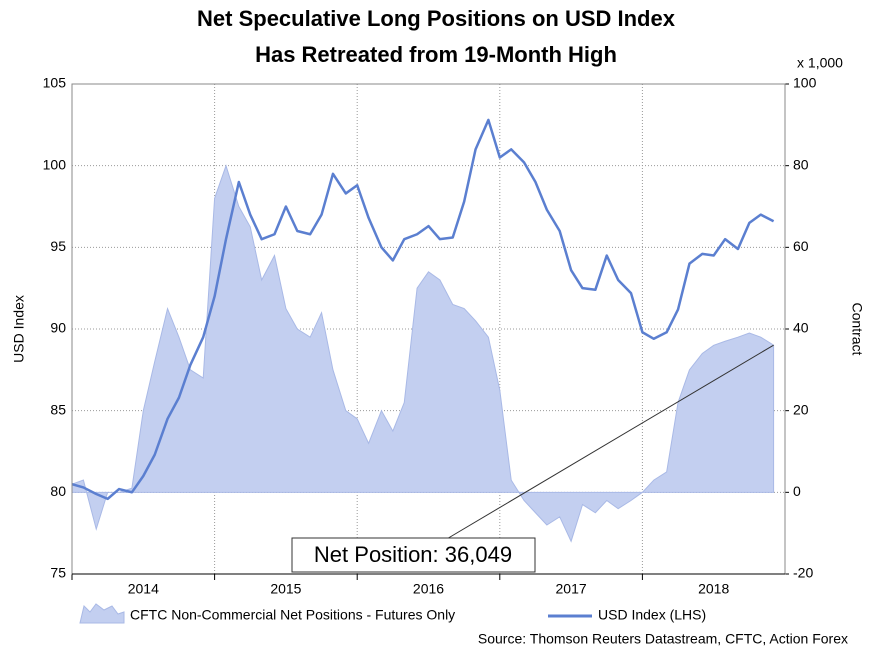 The height and width of the screenshot is (654, 872). I want to click on y2-tick-label: 0, so click(797, 491).